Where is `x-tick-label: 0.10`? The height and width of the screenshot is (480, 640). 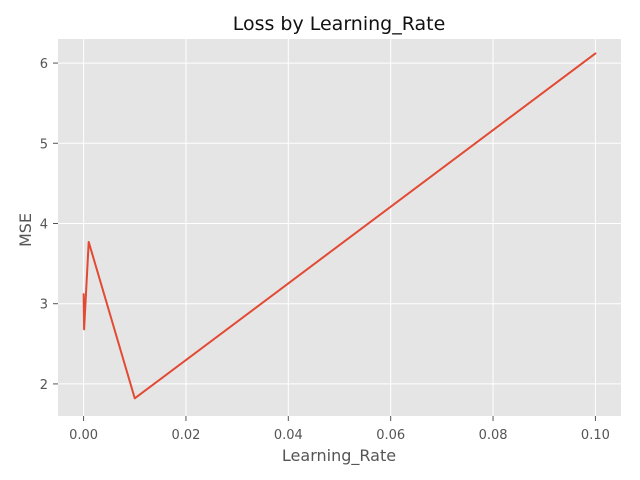 x-tick-label: 0.10 is located at coordinates (595, 435).